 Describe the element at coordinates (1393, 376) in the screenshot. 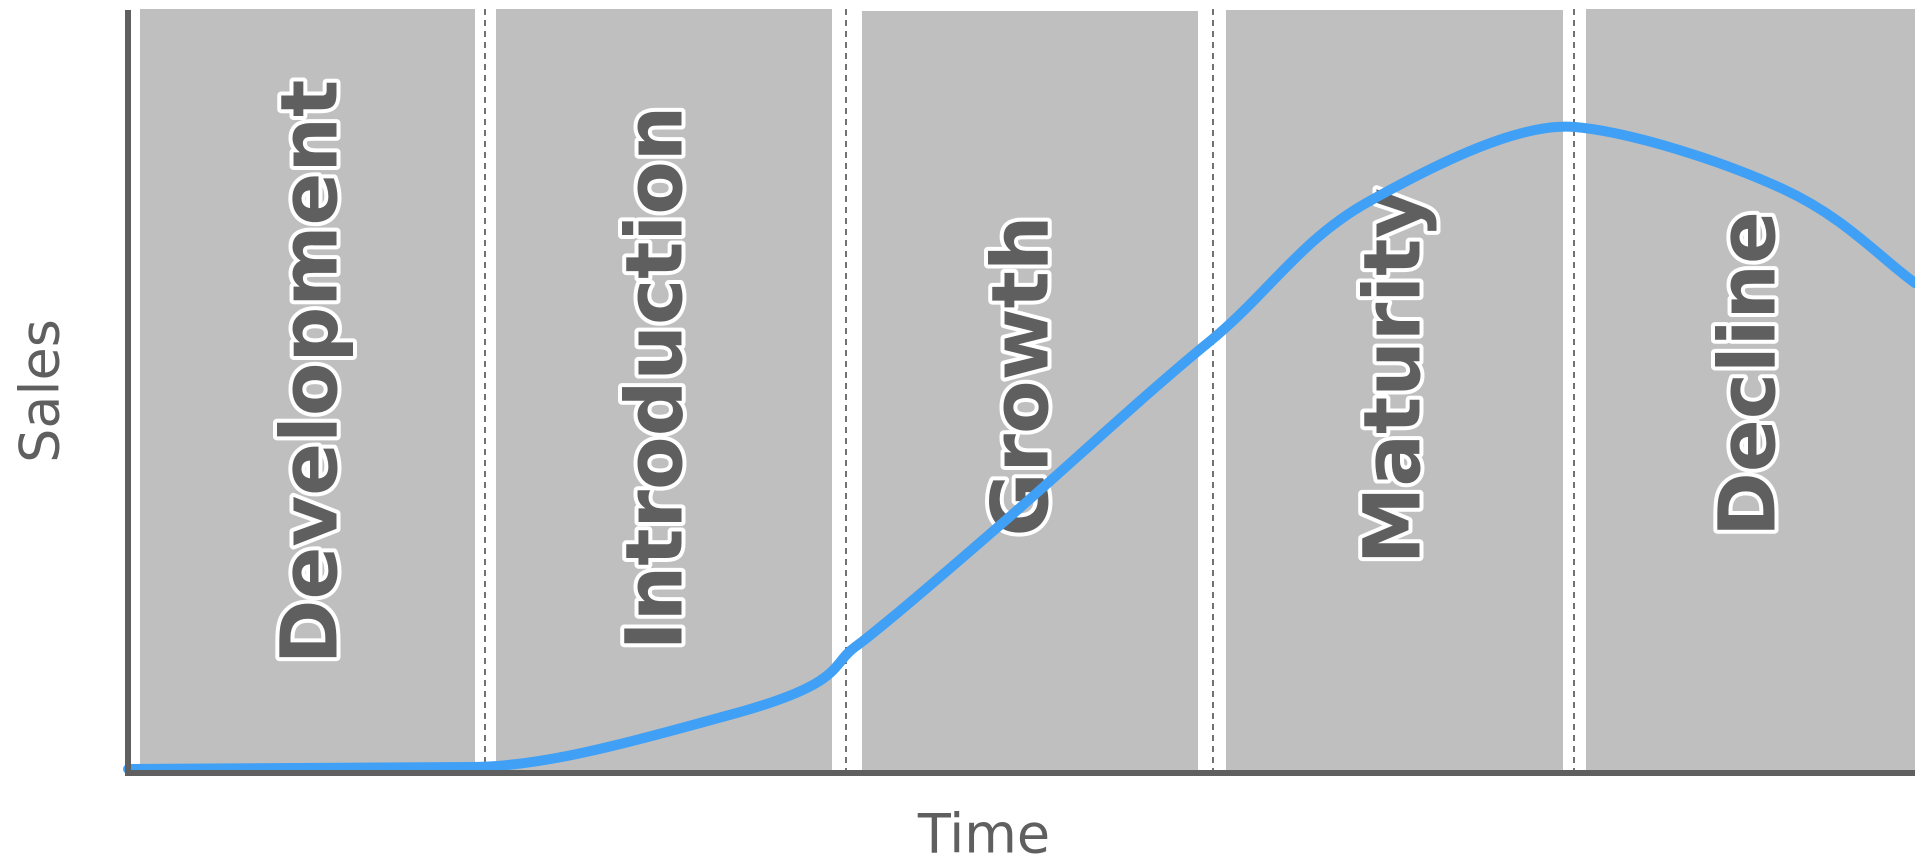

I see `stage-label: Maturity` at that location.